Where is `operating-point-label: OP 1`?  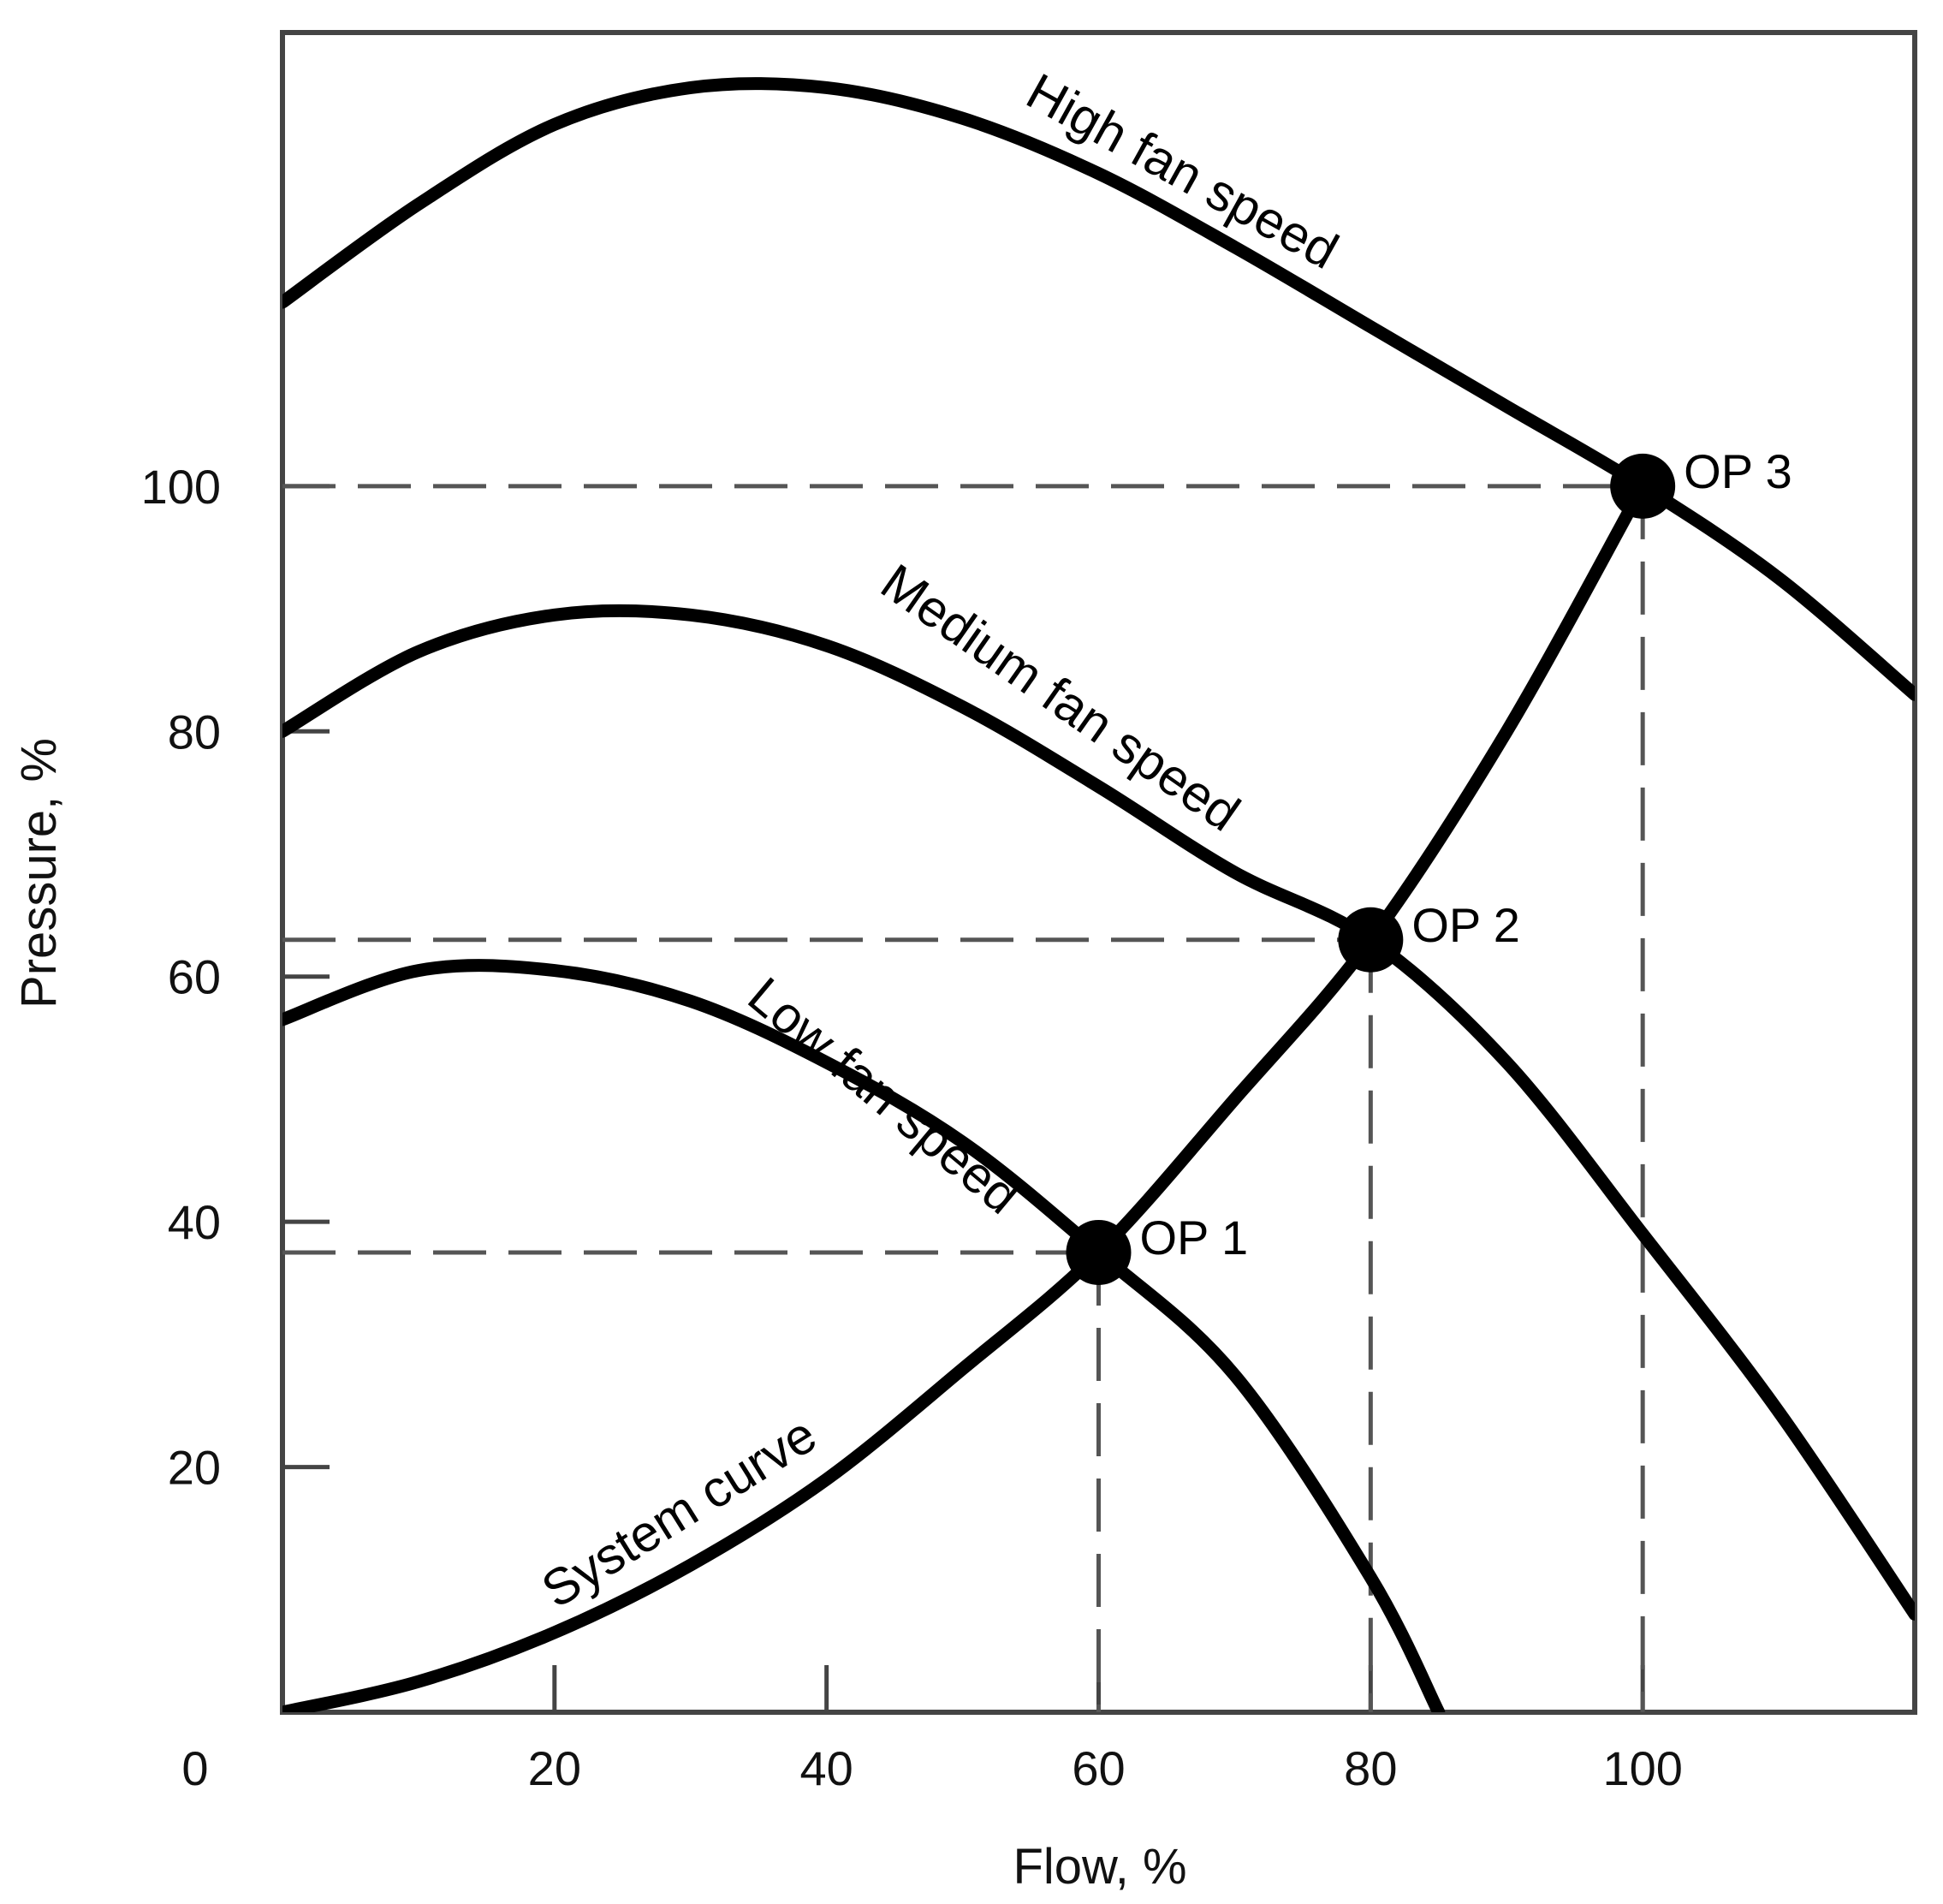 operating-point-label: OP 1 is located at coordinates (1194, 1238).